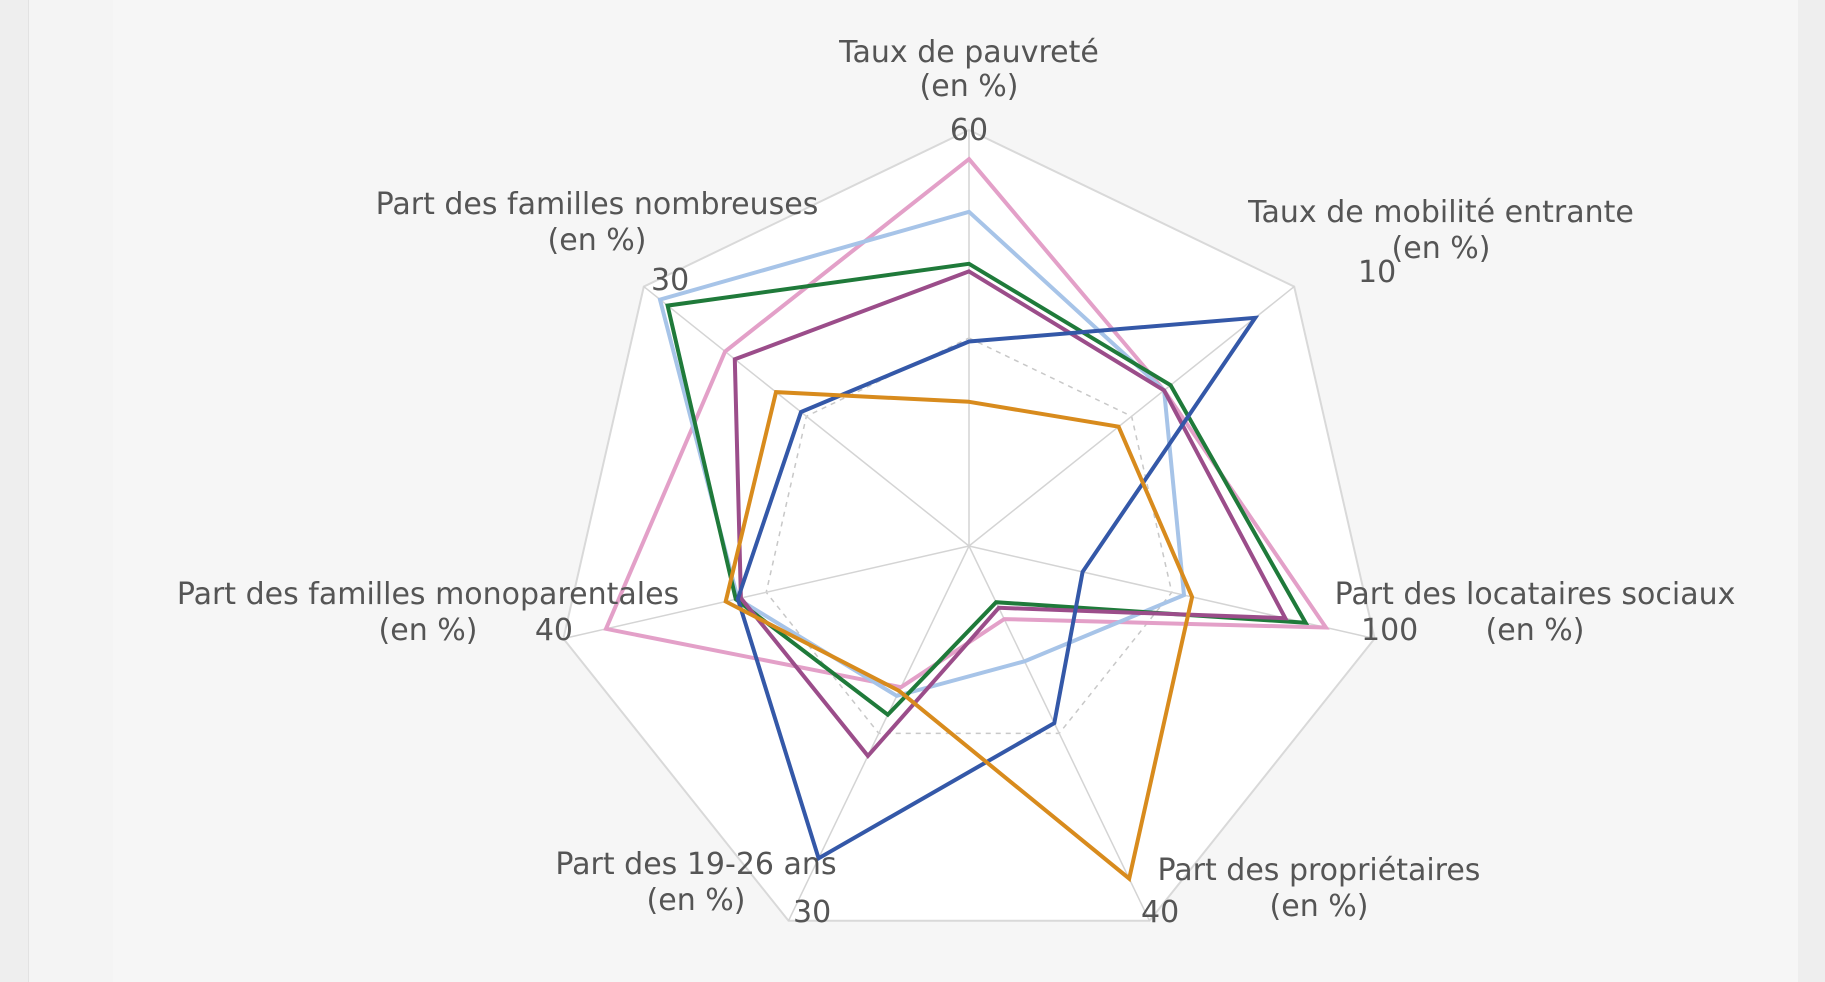  Describe the element at coordinates (1535, 594) in the screenshot. I see `axis-title: Part des locataires sociaux` at that location.